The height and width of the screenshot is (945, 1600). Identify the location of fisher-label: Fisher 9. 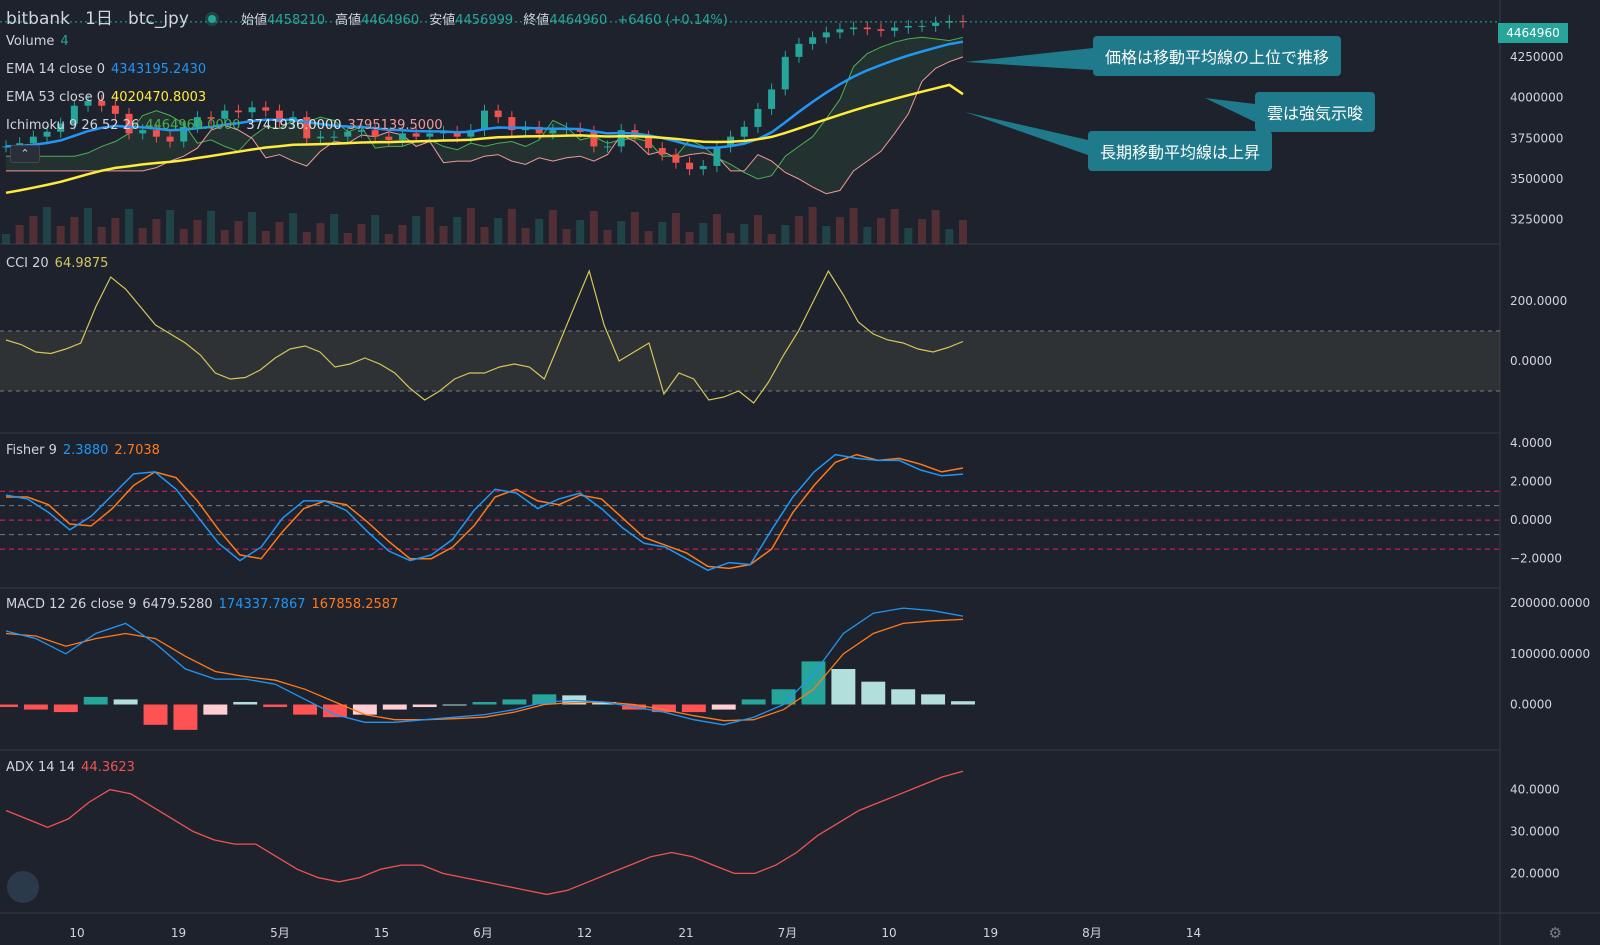
(31, 450).